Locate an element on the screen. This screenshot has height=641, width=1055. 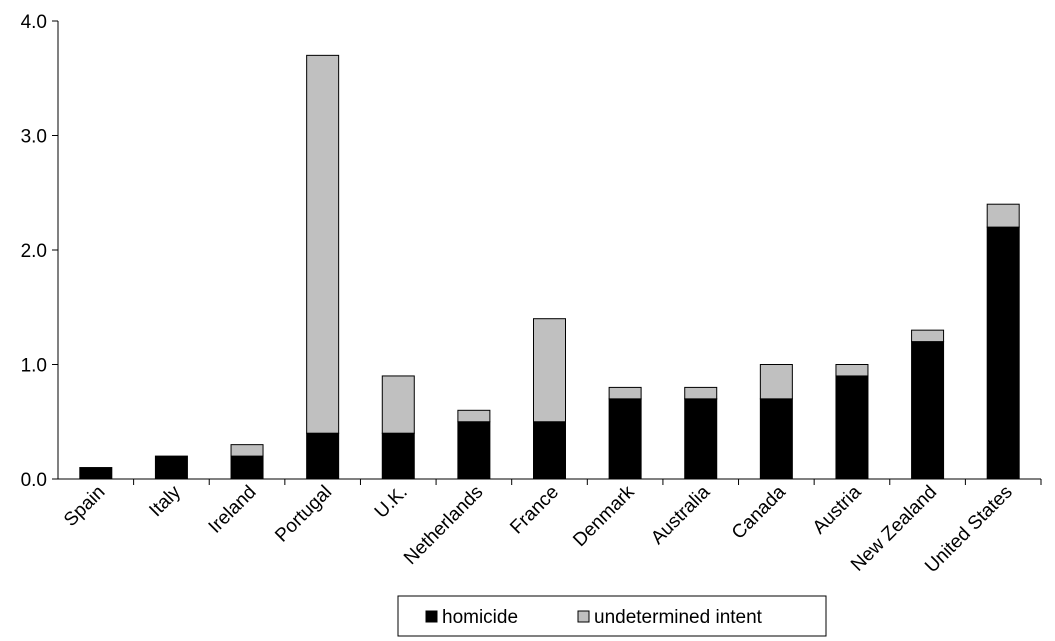
bar-homicide-united-states is located at coordinates (1003, 353).